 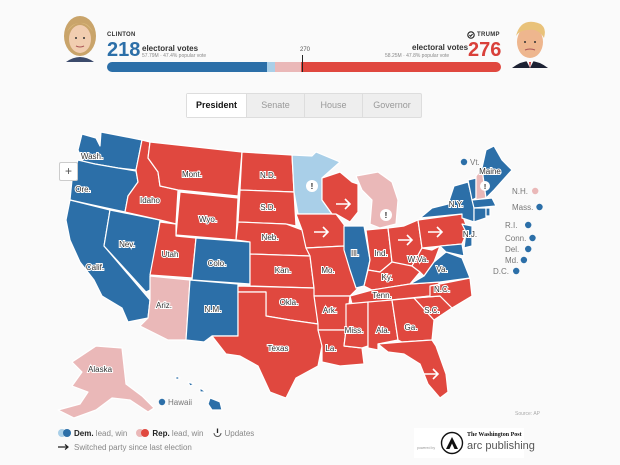 What do you see at coordinates (186, 433) in the screenshot?
I see `legend-rep-text: lead, win` at bounding box center [186, 433].